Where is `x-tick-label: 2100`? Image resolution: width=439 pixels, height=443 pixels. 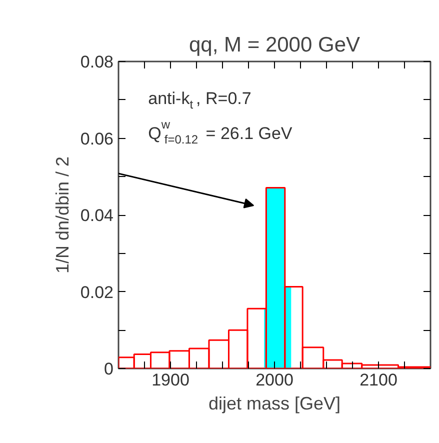 x-tick-label: 2100 is located at coordinates (379, 380).